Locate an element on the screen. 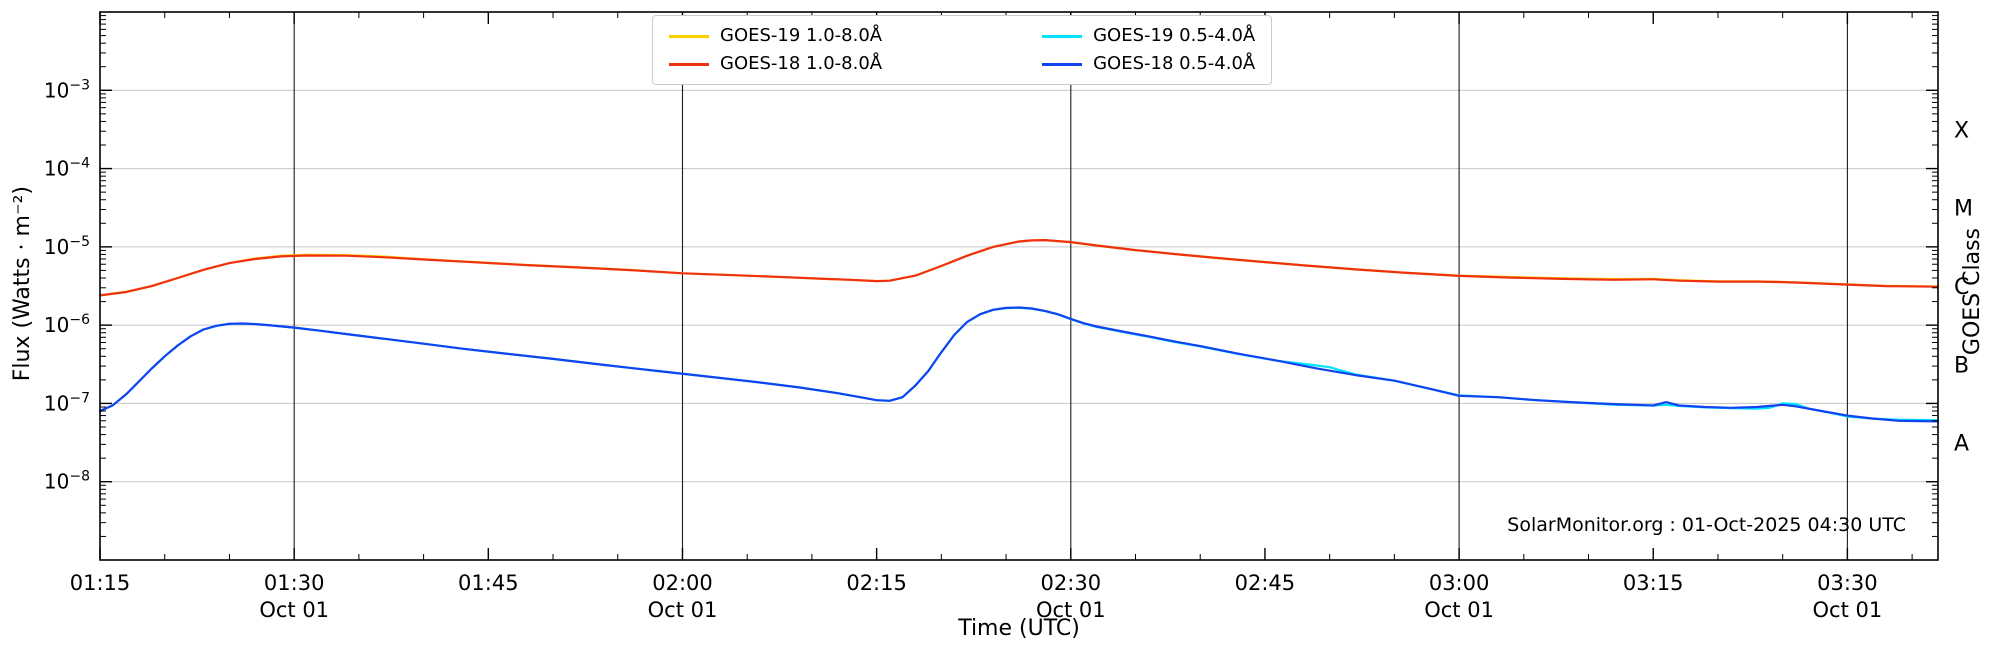  x-tick-label: 03:15 is located at coordinates (1653, 583).